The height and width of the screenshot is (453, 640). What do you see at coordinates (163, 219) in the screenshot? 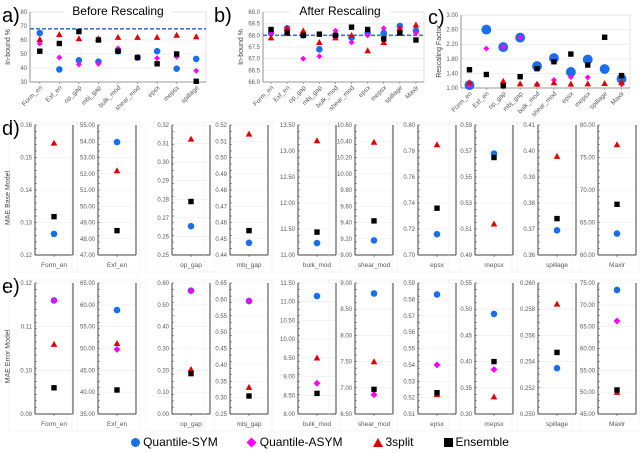
I see `y-tick-label: 0.27` at bounding box center [163, 219].